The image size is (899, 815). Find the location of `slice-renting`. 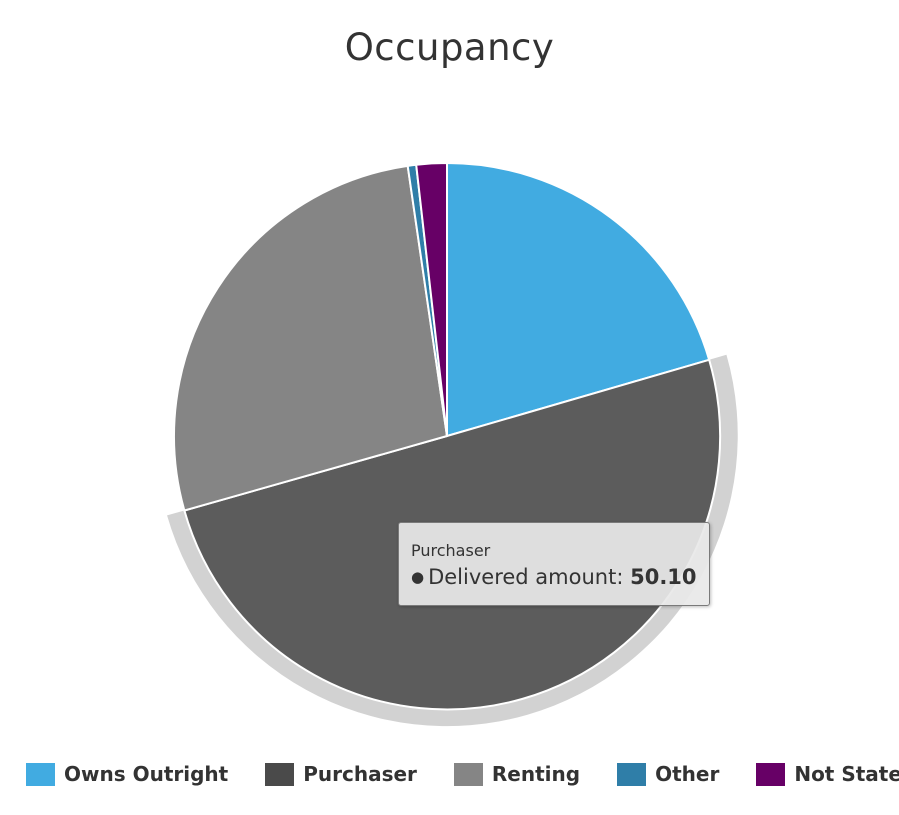

slice-renting is located at coordinates (310, 338).